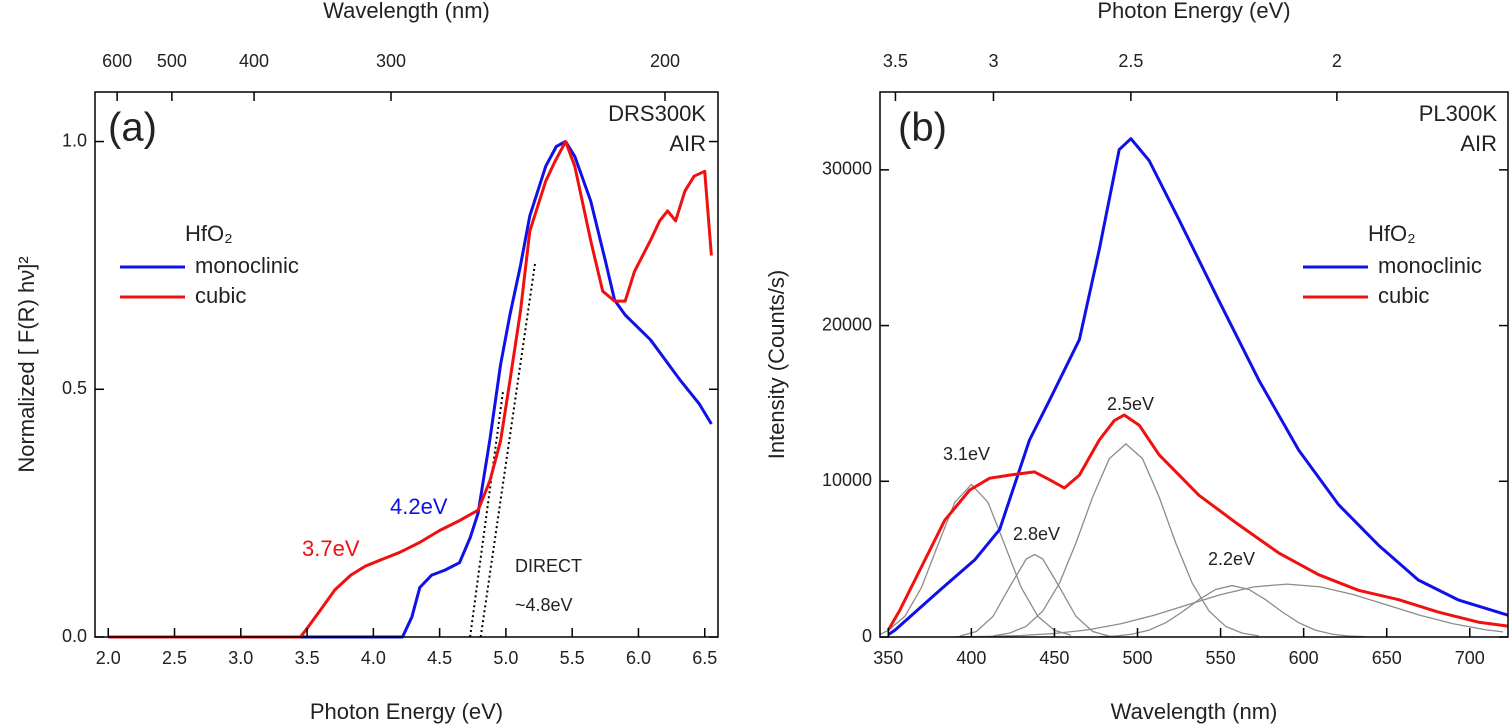  What do you see at coordinates (1221, 658) in the screenshot?
I see `x-tick-label: 550` at bounding box center [1221, 658].